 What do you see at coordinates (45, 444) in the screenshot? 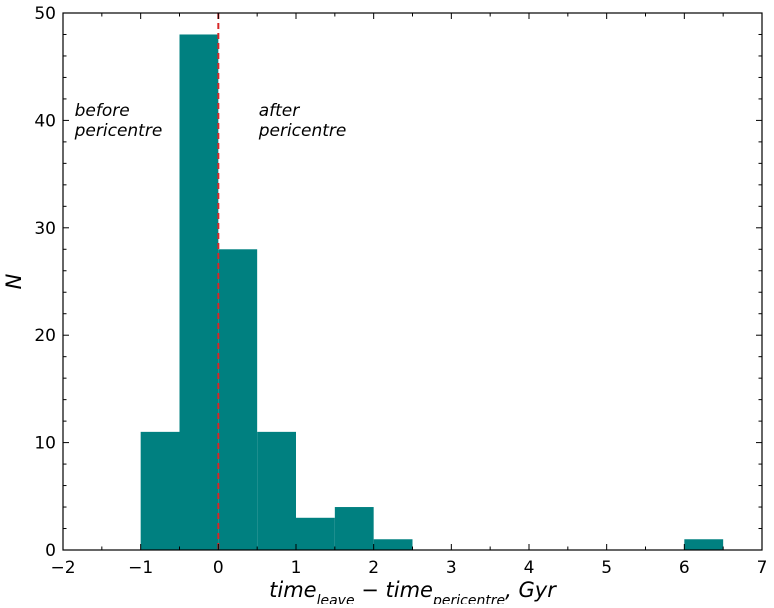
I see `y-tick-label: 10` at bounding box center [45, 444].